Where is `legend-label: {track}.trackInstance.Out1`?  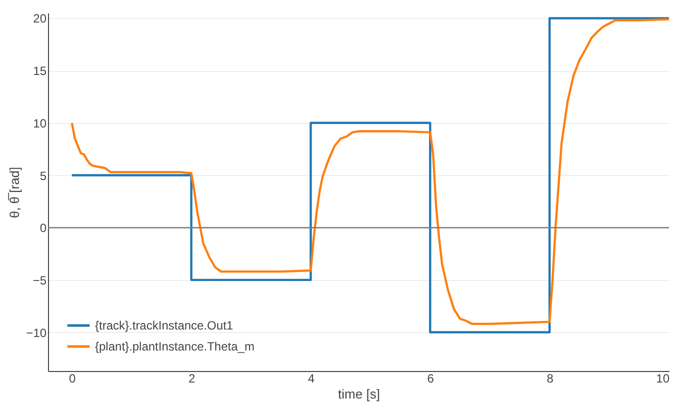 legend-label: {track}.trackInstance.Out1 is located at coordinates (164, 325).